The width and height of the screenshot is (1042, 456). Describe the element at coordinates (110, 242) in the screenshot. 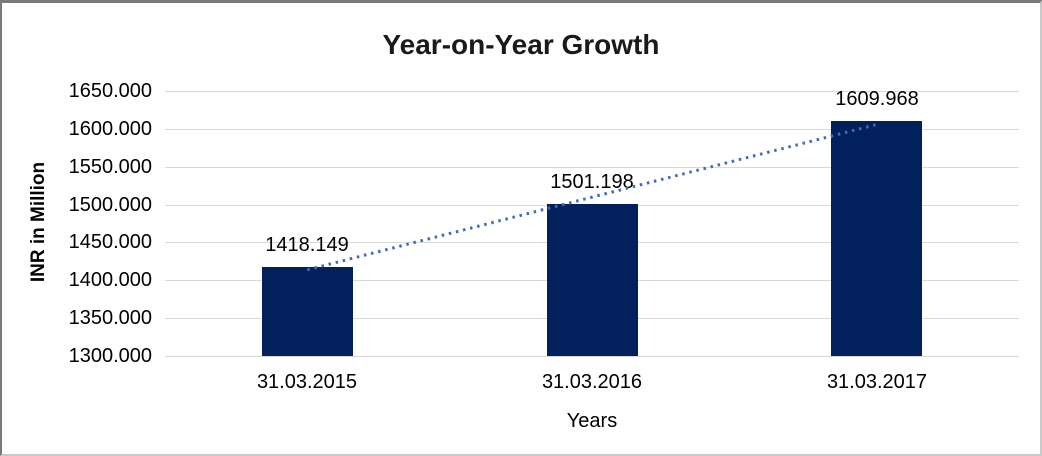

I see `y-axis-tick-label: 1450.000` at that location.